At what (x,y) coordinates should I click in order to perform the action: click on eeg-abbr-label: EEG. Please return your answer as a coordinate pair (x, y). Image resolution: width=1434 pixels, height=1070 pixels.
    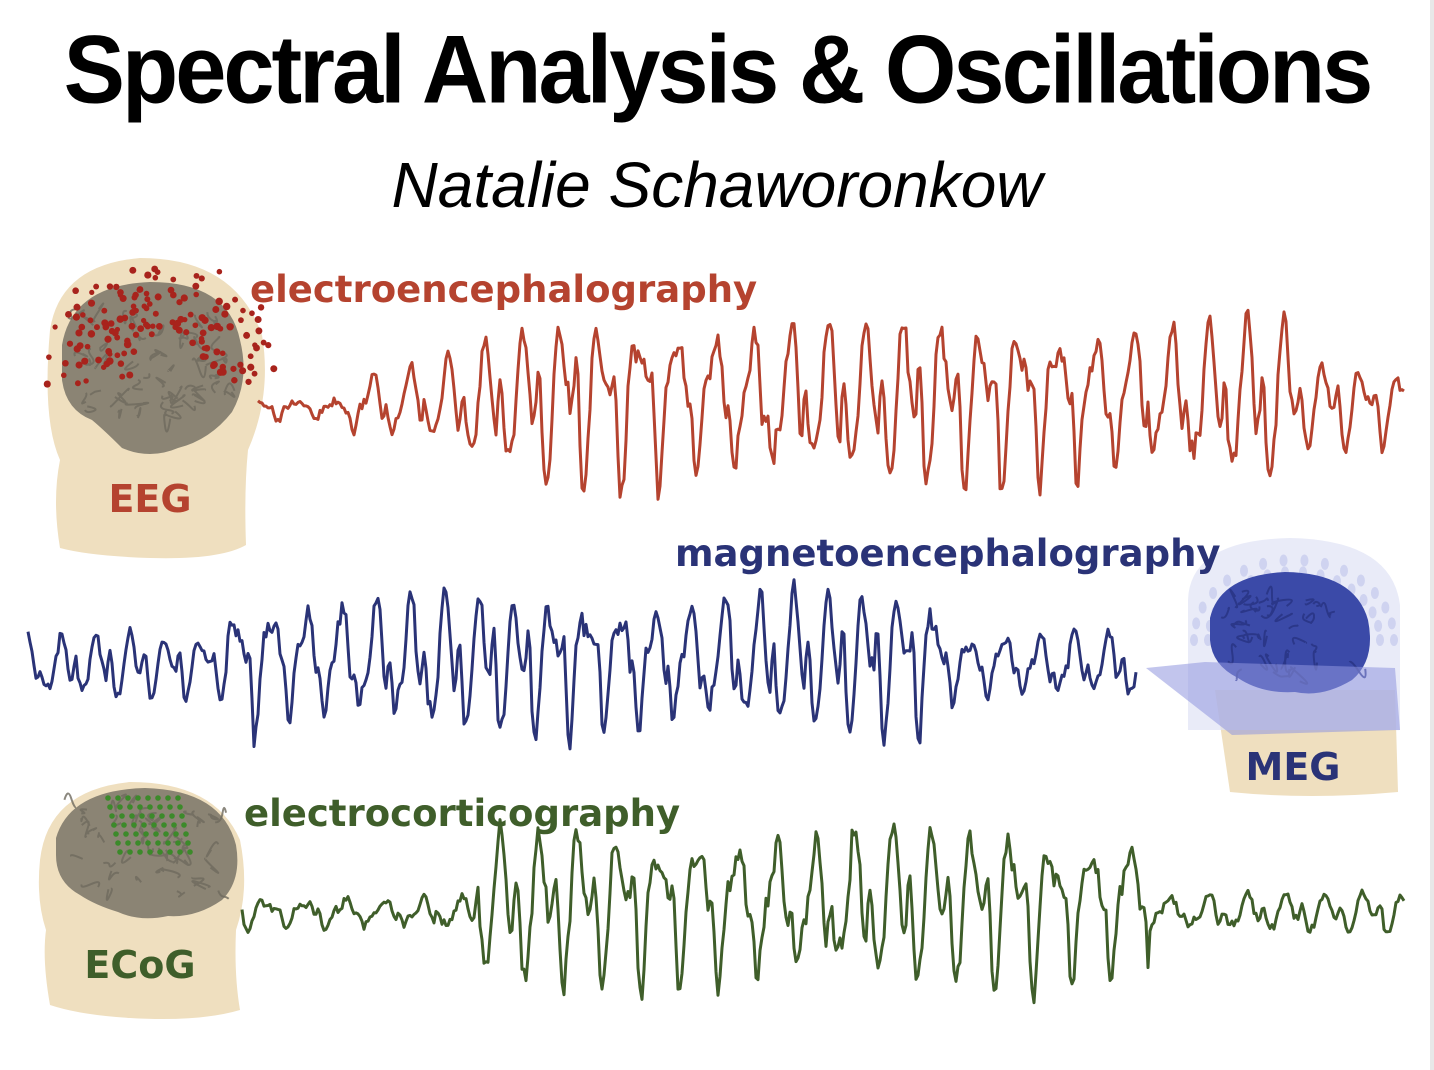
    Looking at the image, I should click on (149, 499).